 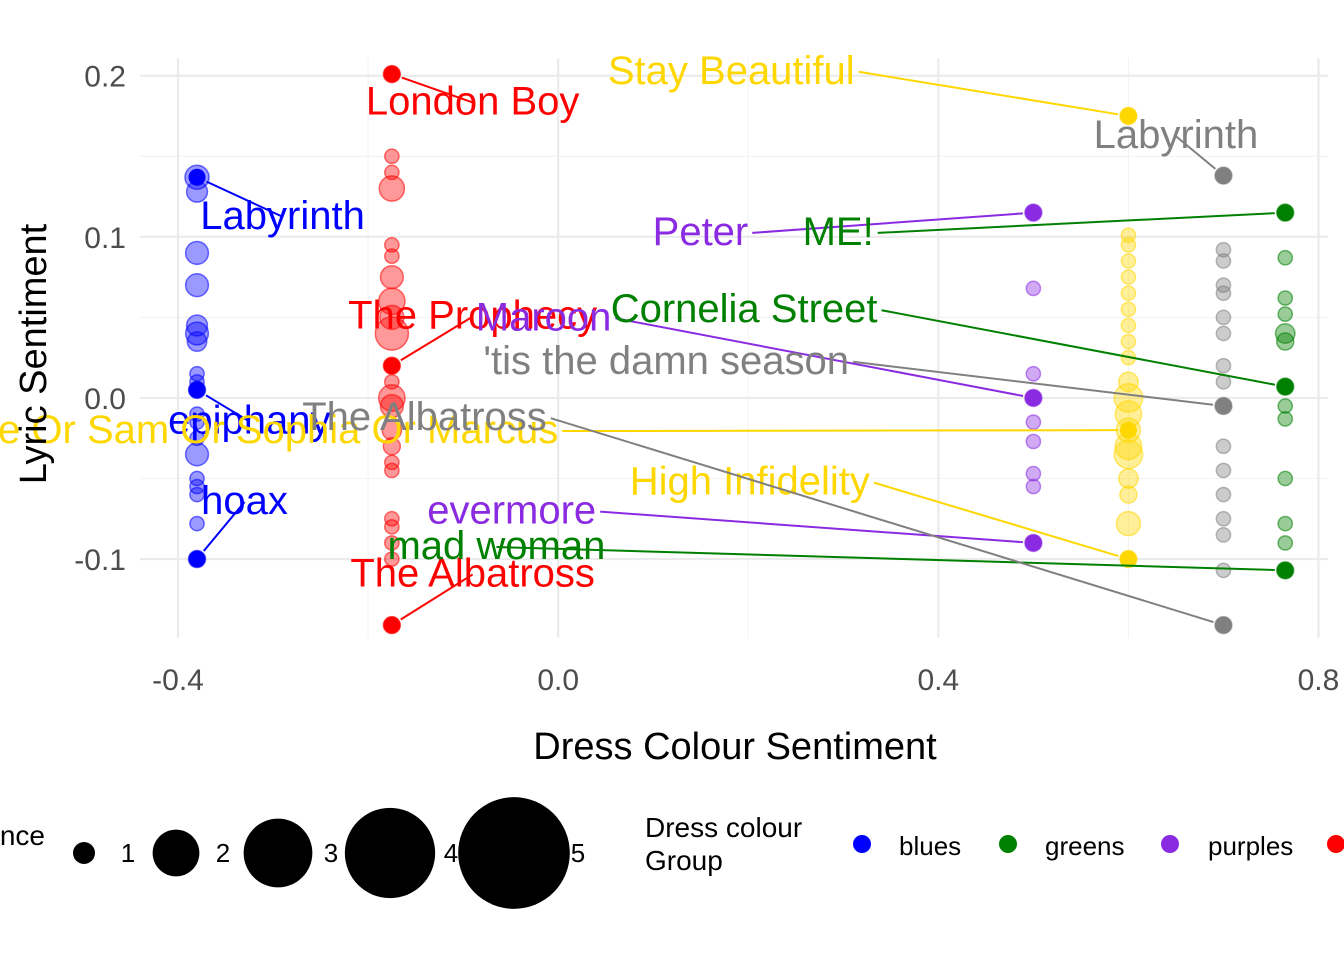 I want to click on annotation-label: High Infidelity, so click(x=750, y=482).